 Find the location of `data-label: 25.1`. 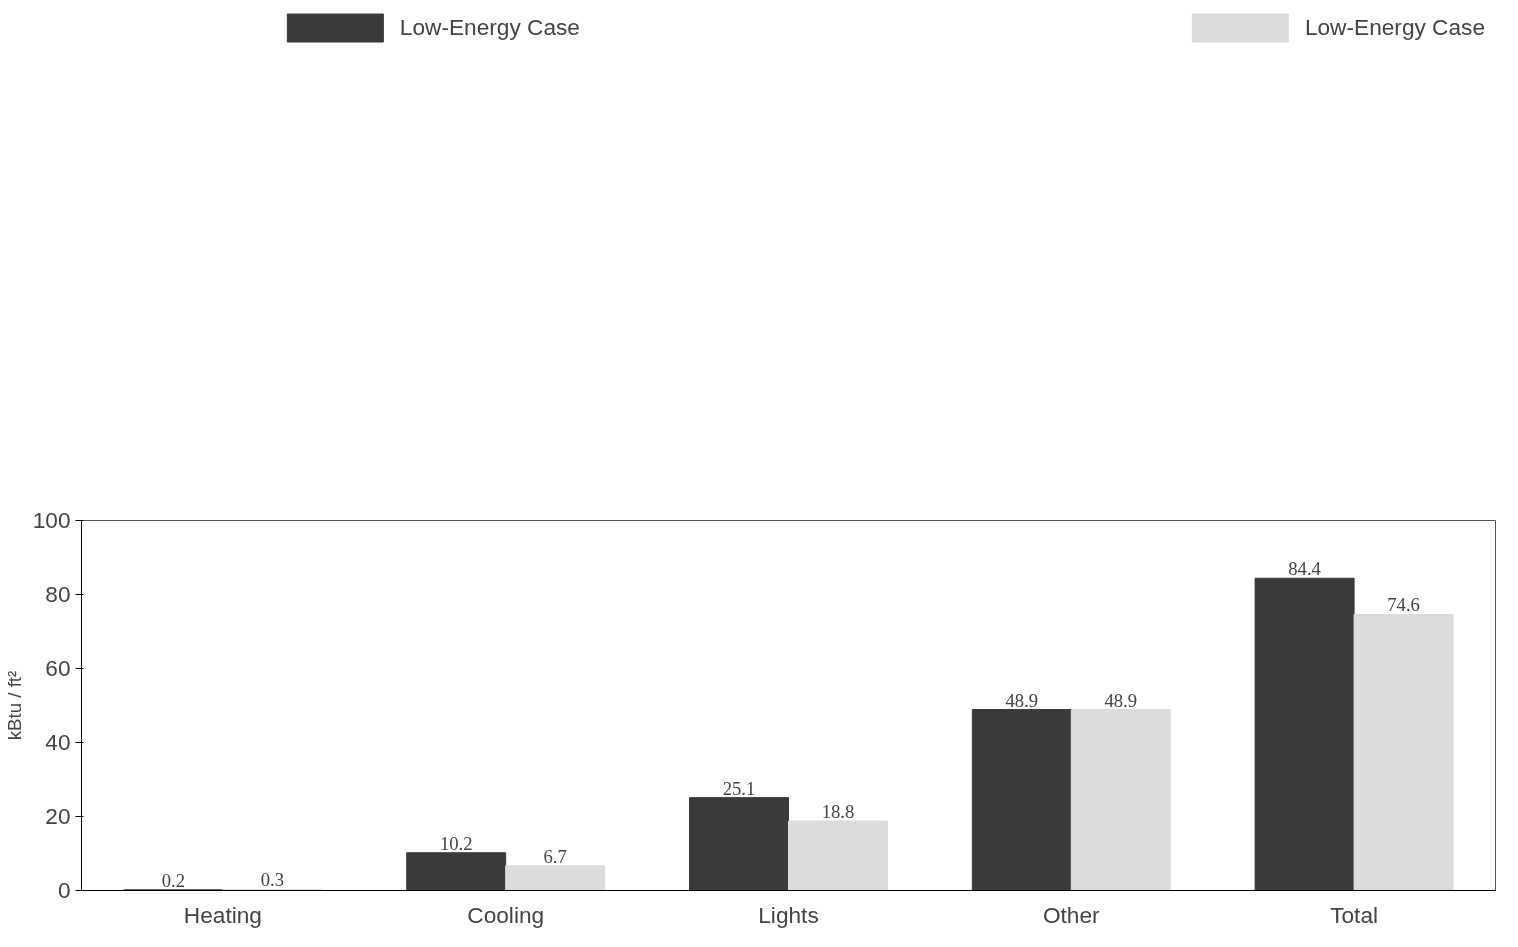

data-label: 25.1 is located at coordinates (739, 788).